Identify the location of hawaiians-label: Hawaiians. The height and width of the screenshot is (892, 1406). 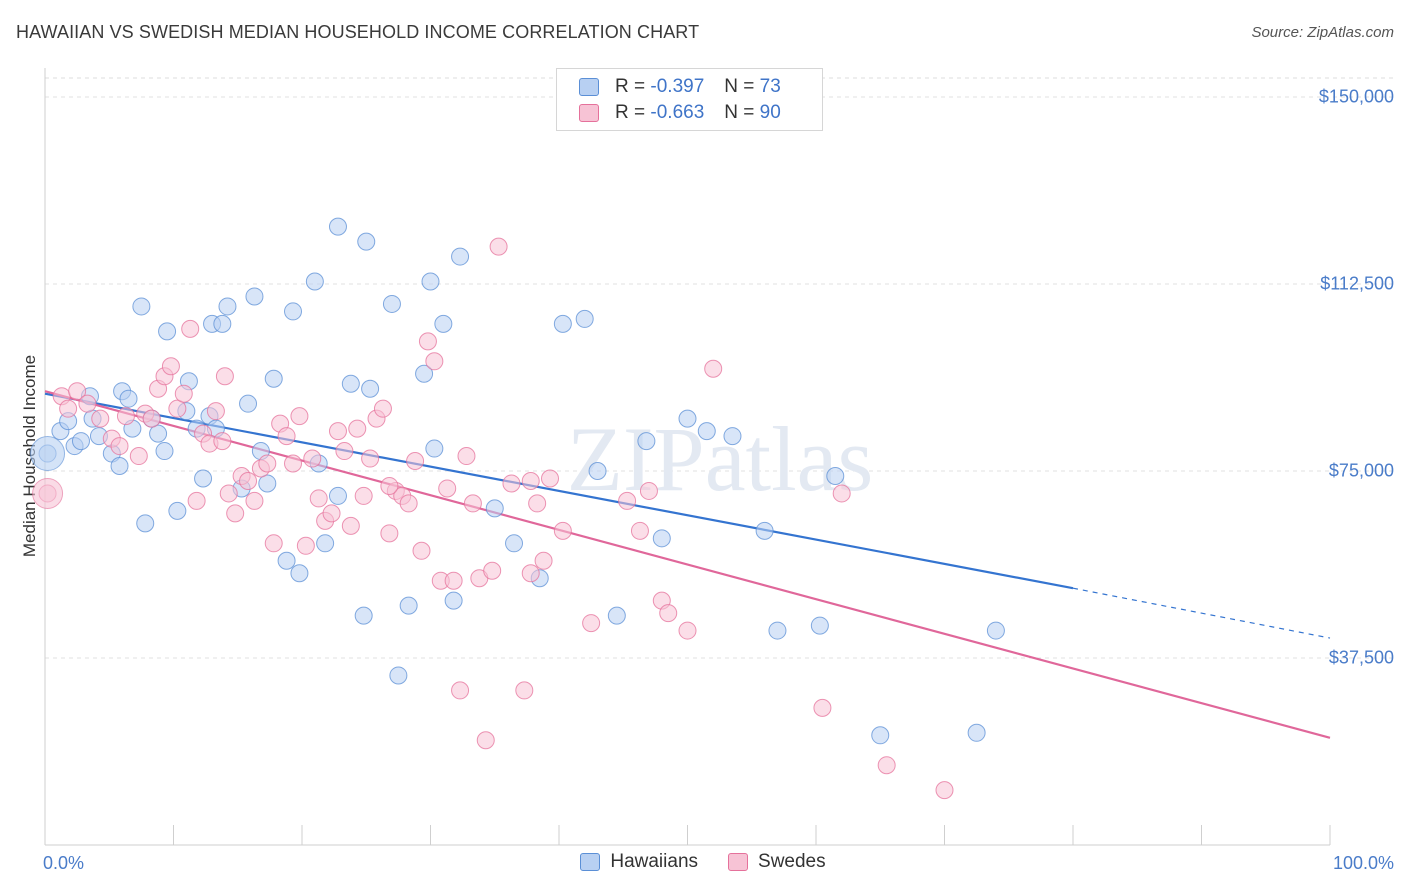
(654, 861).